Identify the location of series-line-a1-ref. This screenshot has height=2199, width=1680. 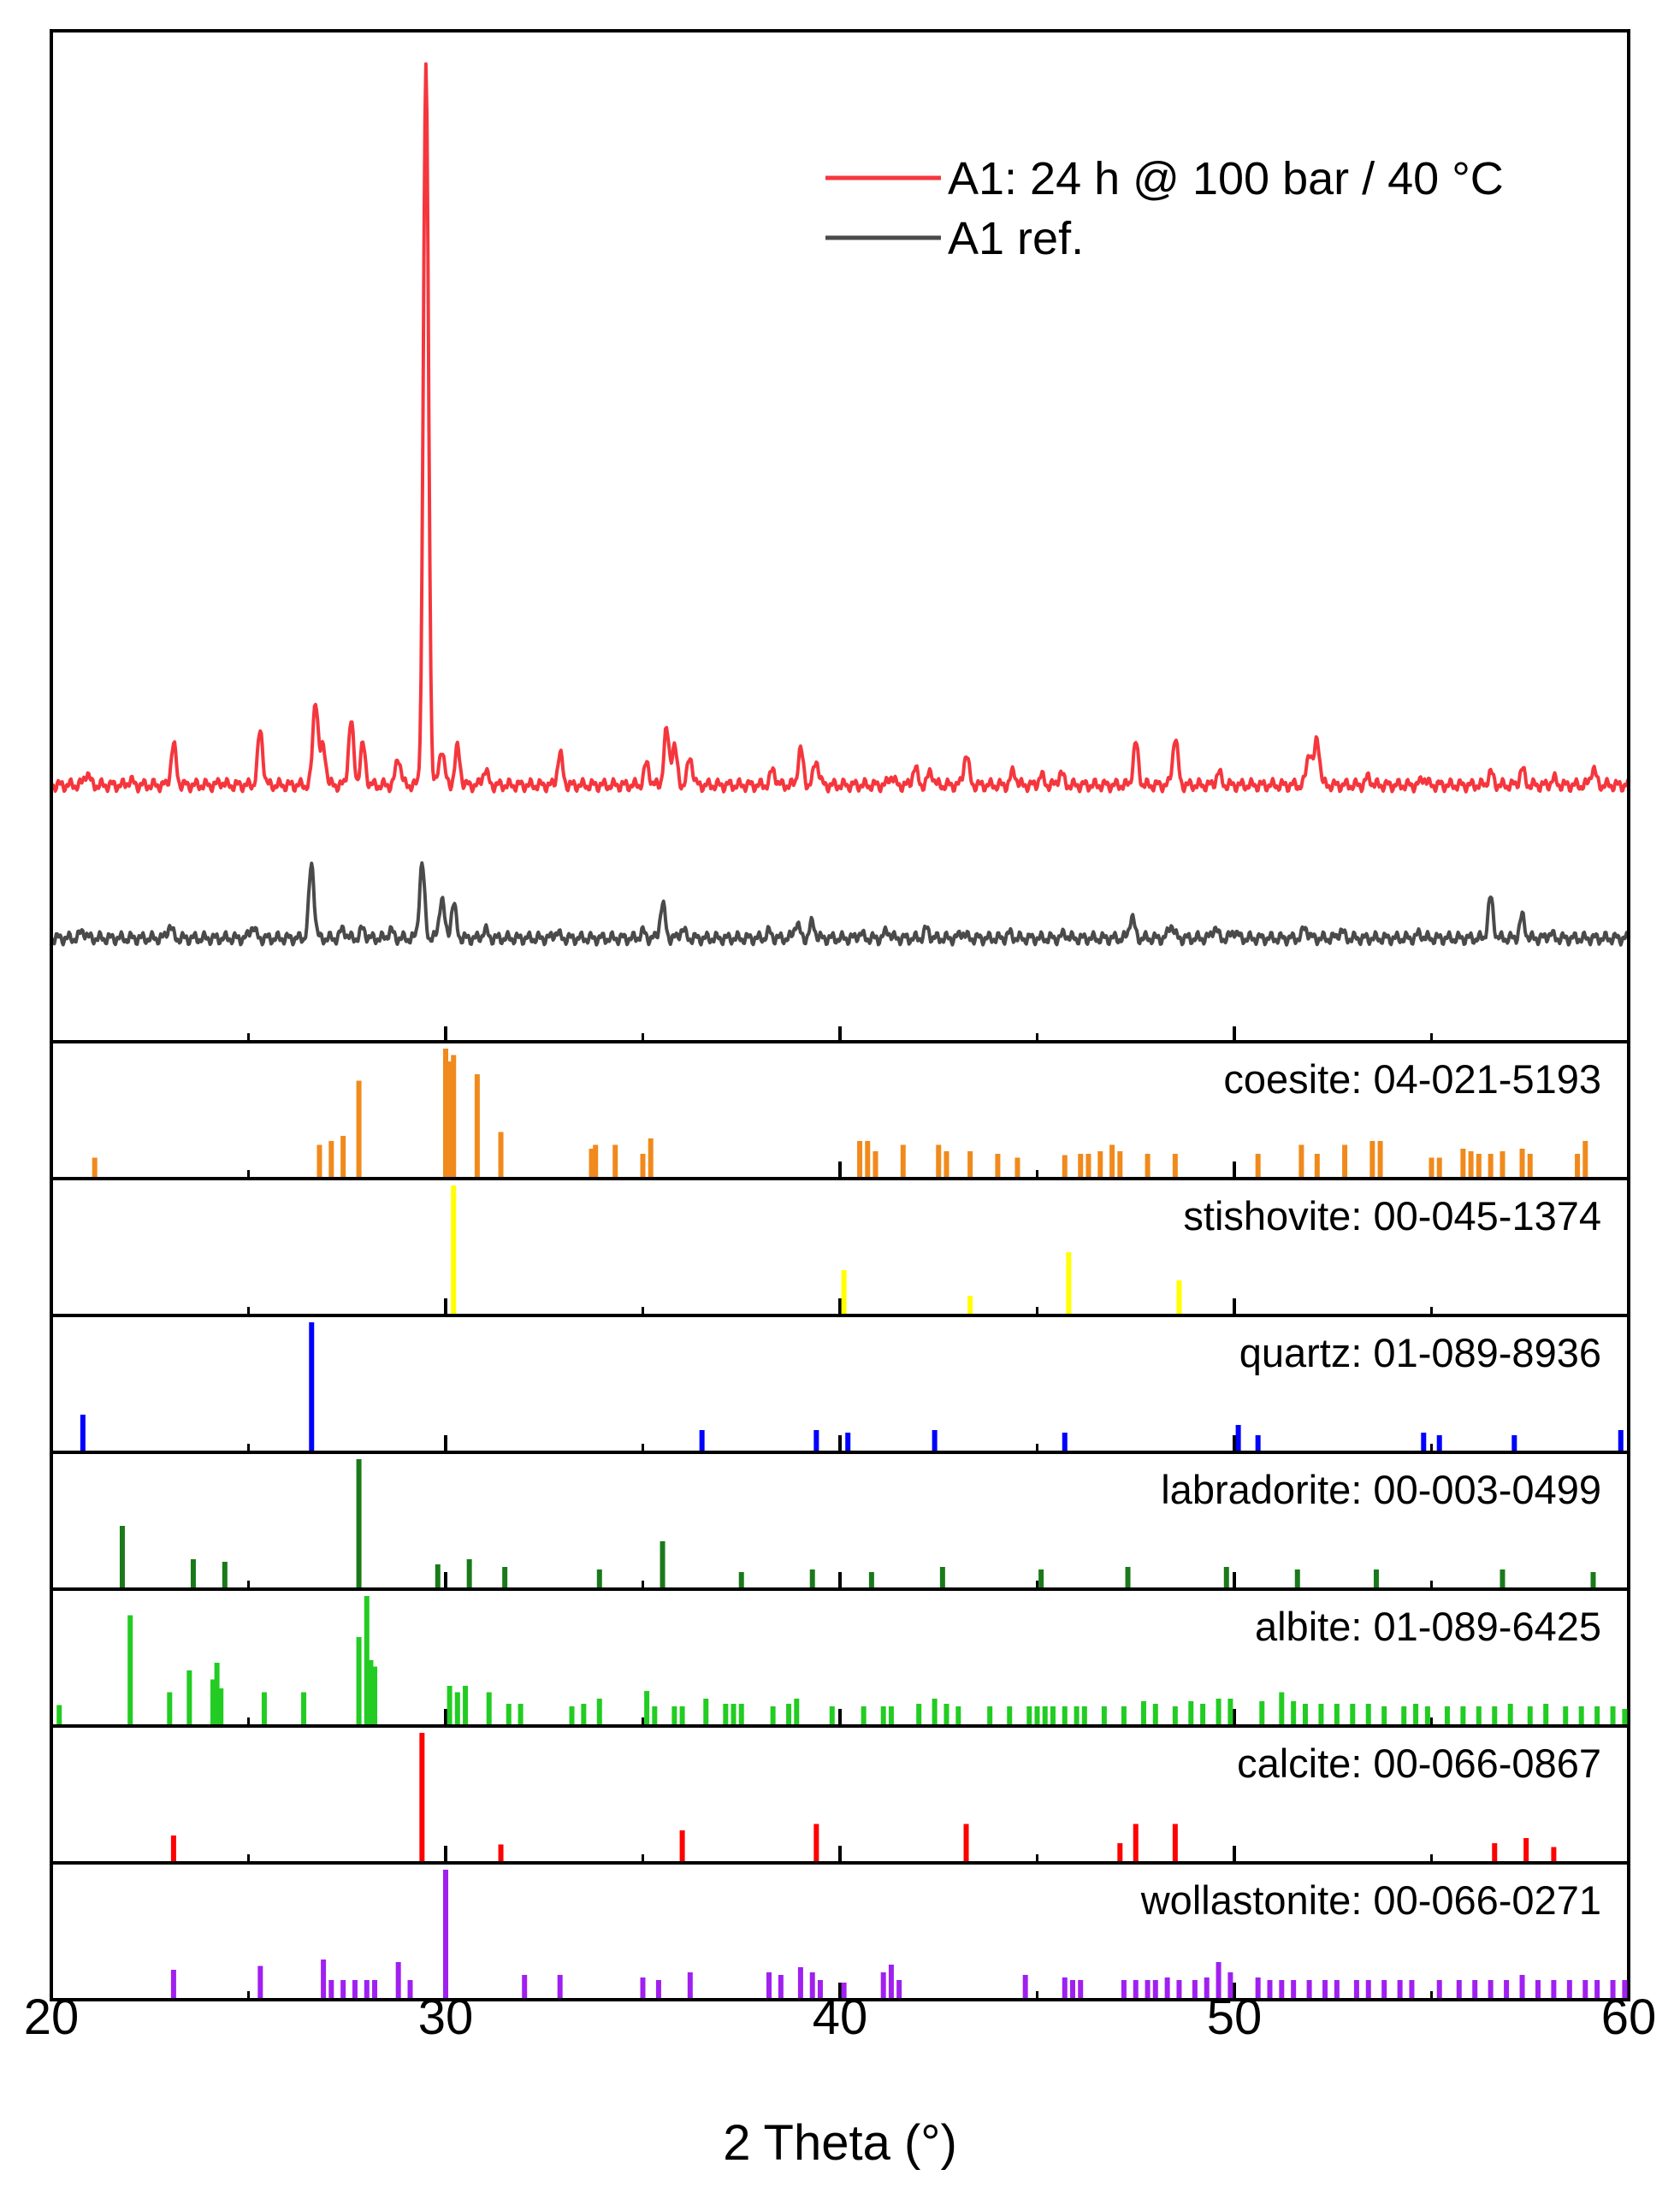
(840, 904).